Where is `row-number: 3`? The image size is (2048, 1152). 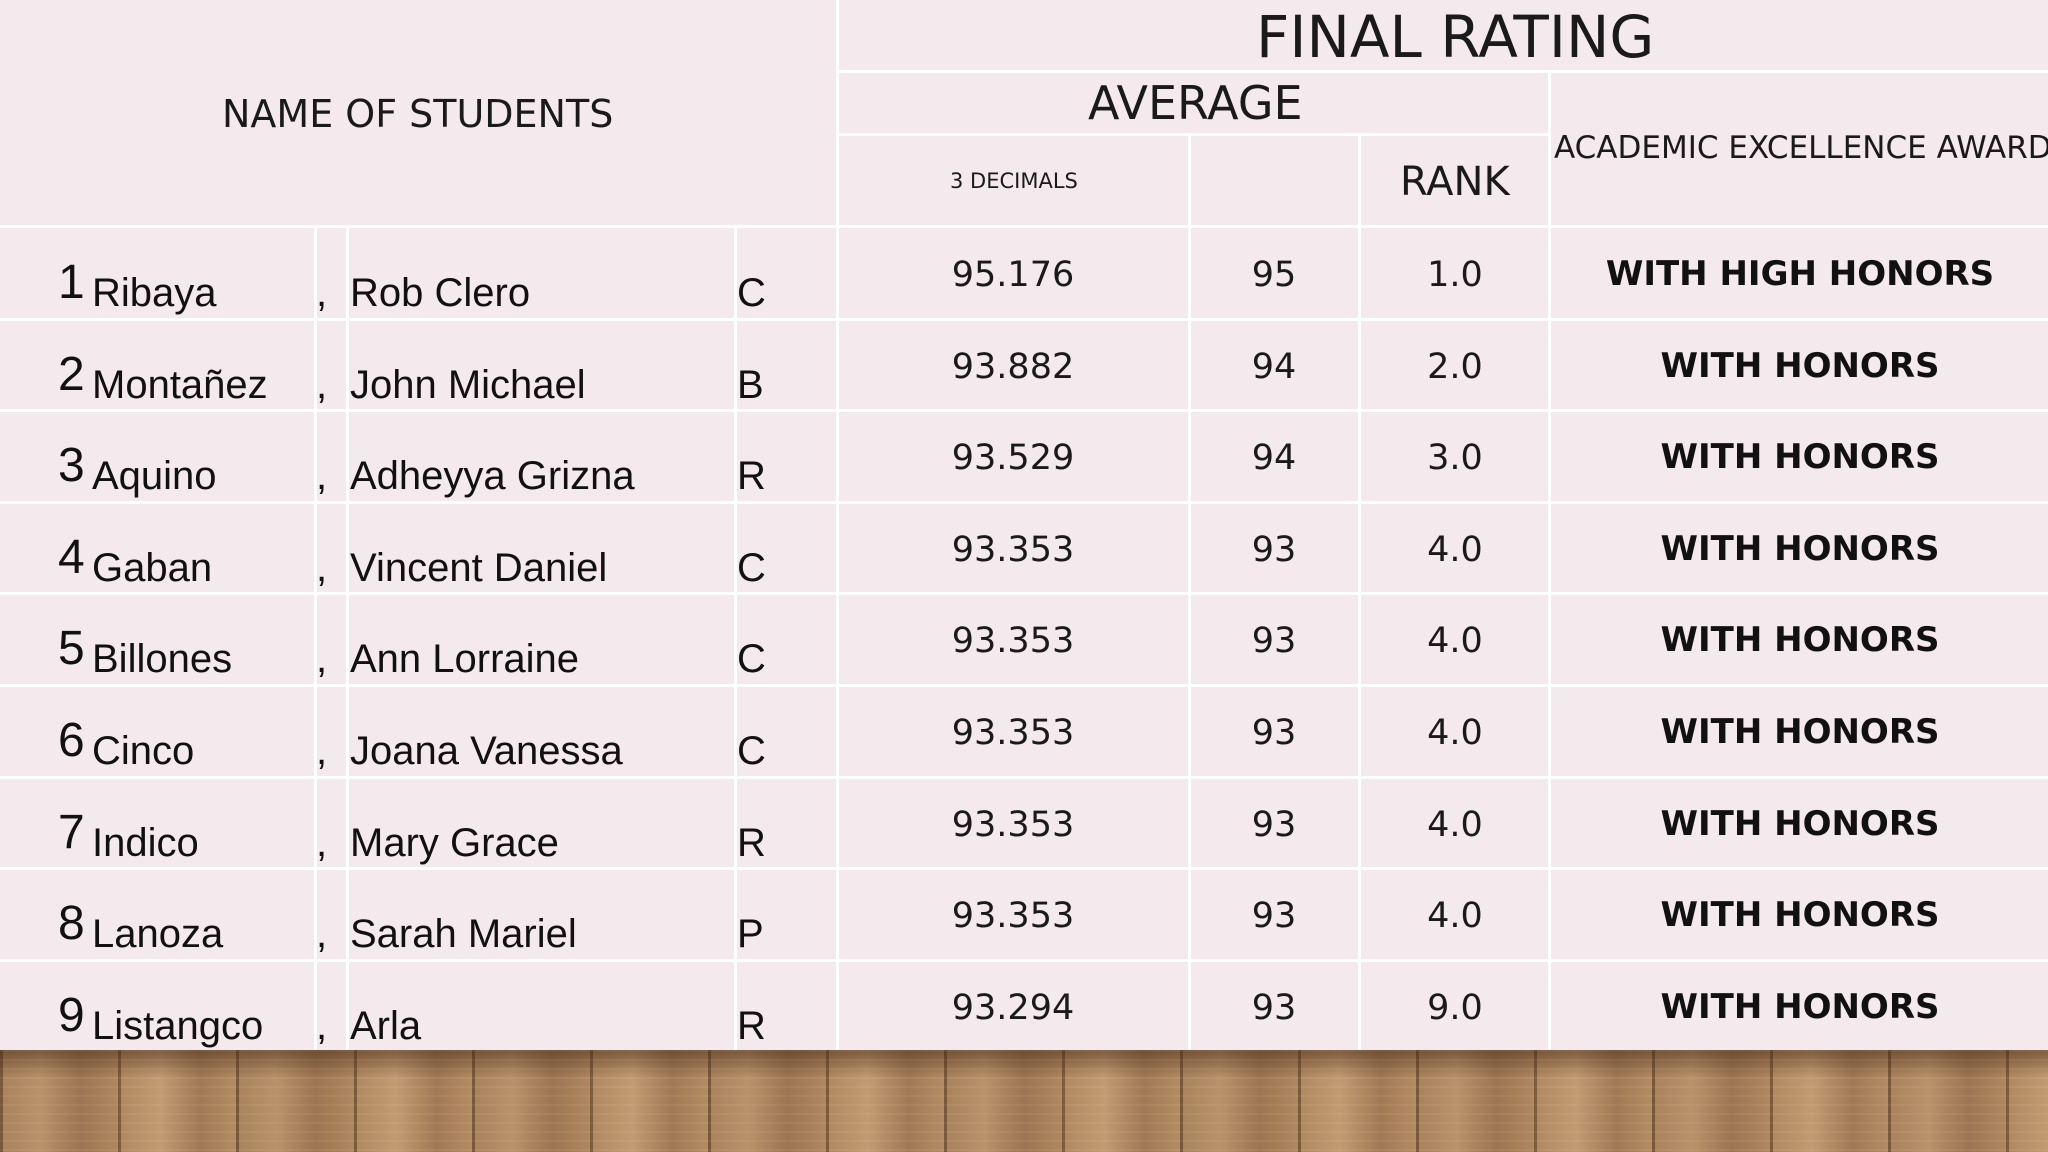
row-number: 3 is located at coordinates (71, 466).